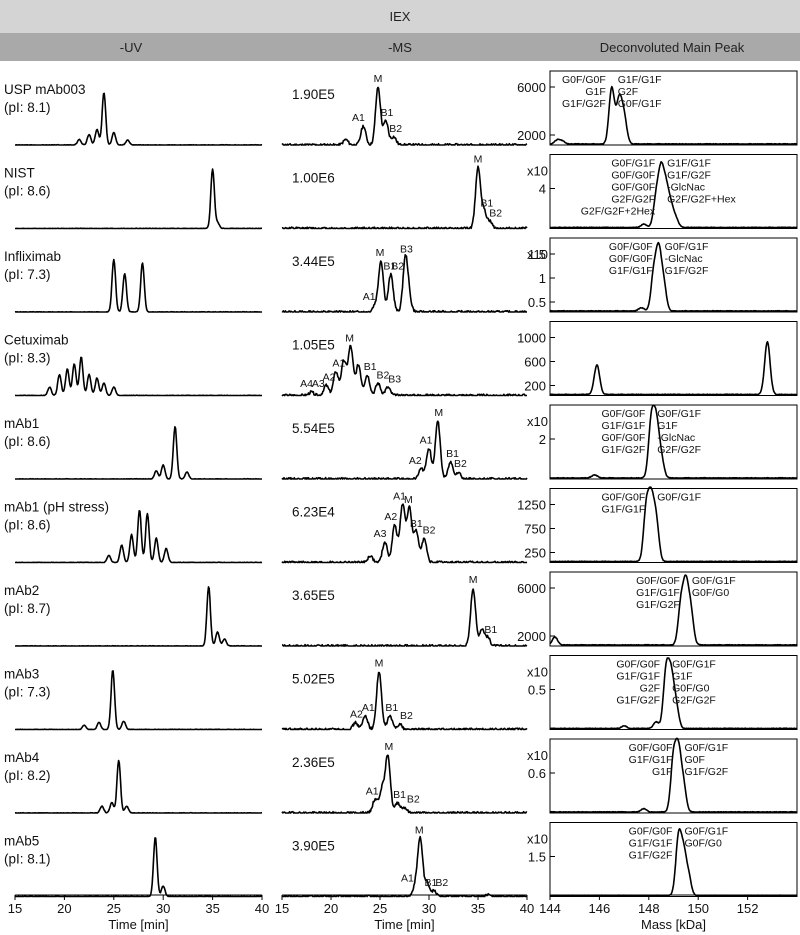 The width and height of the screenshot is (800, 935). I want to click on ms-intensity: 5.54E5, so click(313, 428).